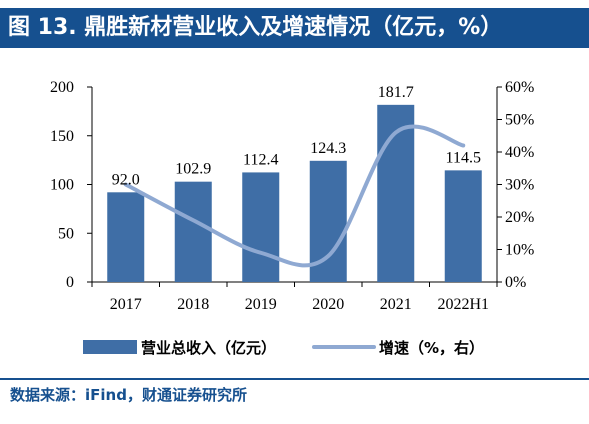 The height and width of the screenshot is (424, 589). I want to click on left-tick-label: 0, so click(70, 282).